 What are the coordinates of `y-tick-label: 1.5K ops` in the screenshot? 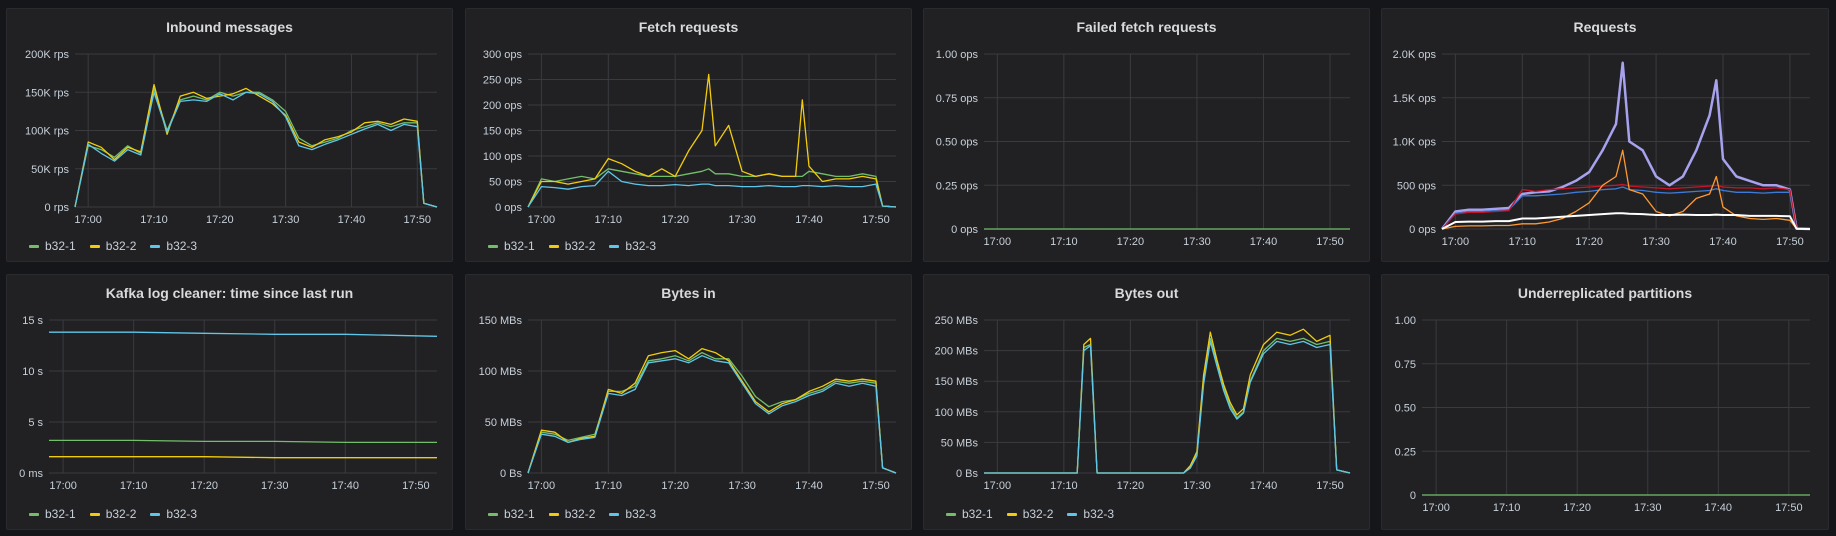 It's located at (1415, 99).